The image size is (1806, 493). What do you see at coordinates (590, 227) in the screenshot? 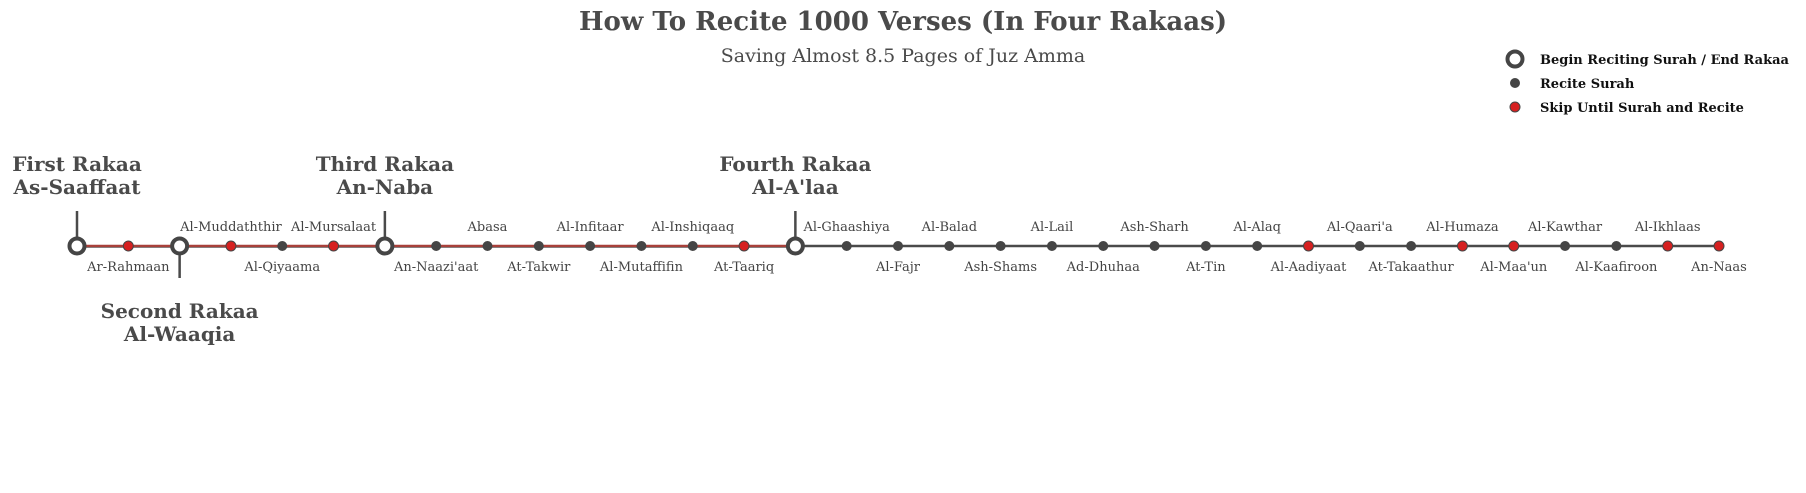
I see `surah-label: Al-Infitaar` at bounding box center [590, 227].